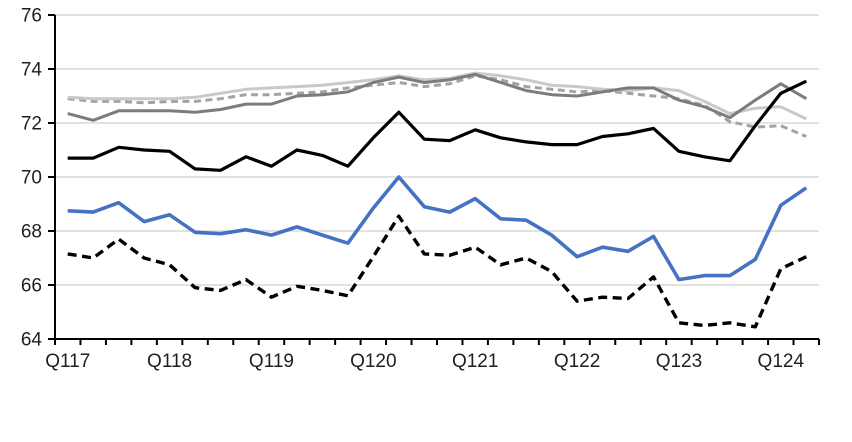 This screenshot has width=852, height=442. Describe the element at coordinates (31, 124) in the screenshot. I see `svg-text: 72` at that location.